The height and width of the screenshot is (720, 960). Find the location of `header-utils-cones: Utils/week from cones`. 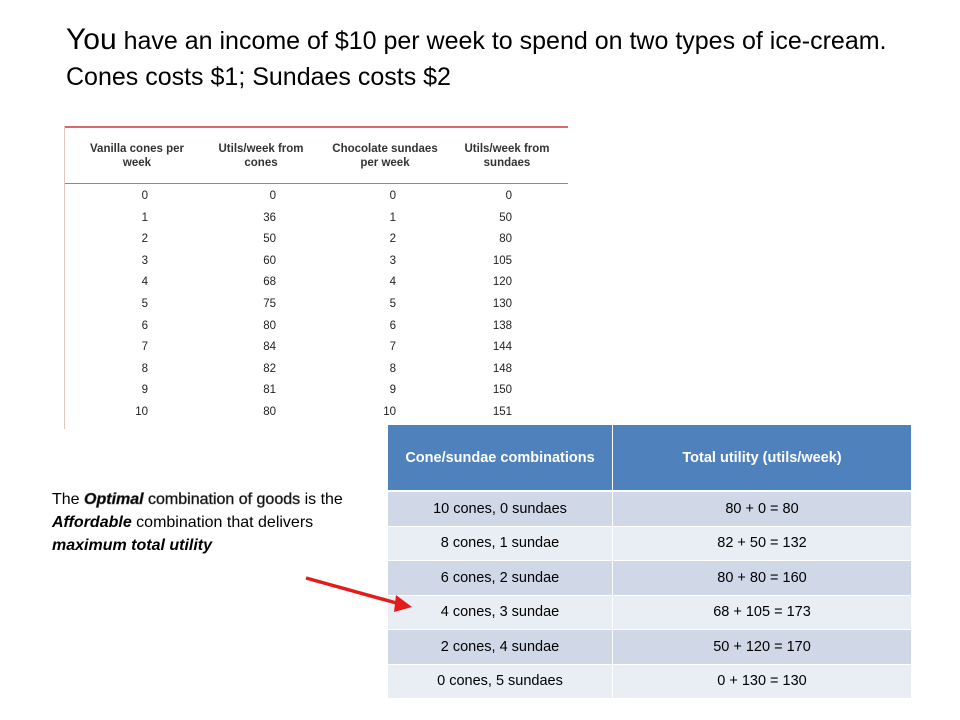

header-utils-cones: Utils/week from cones is located at coordinates (261, 156).